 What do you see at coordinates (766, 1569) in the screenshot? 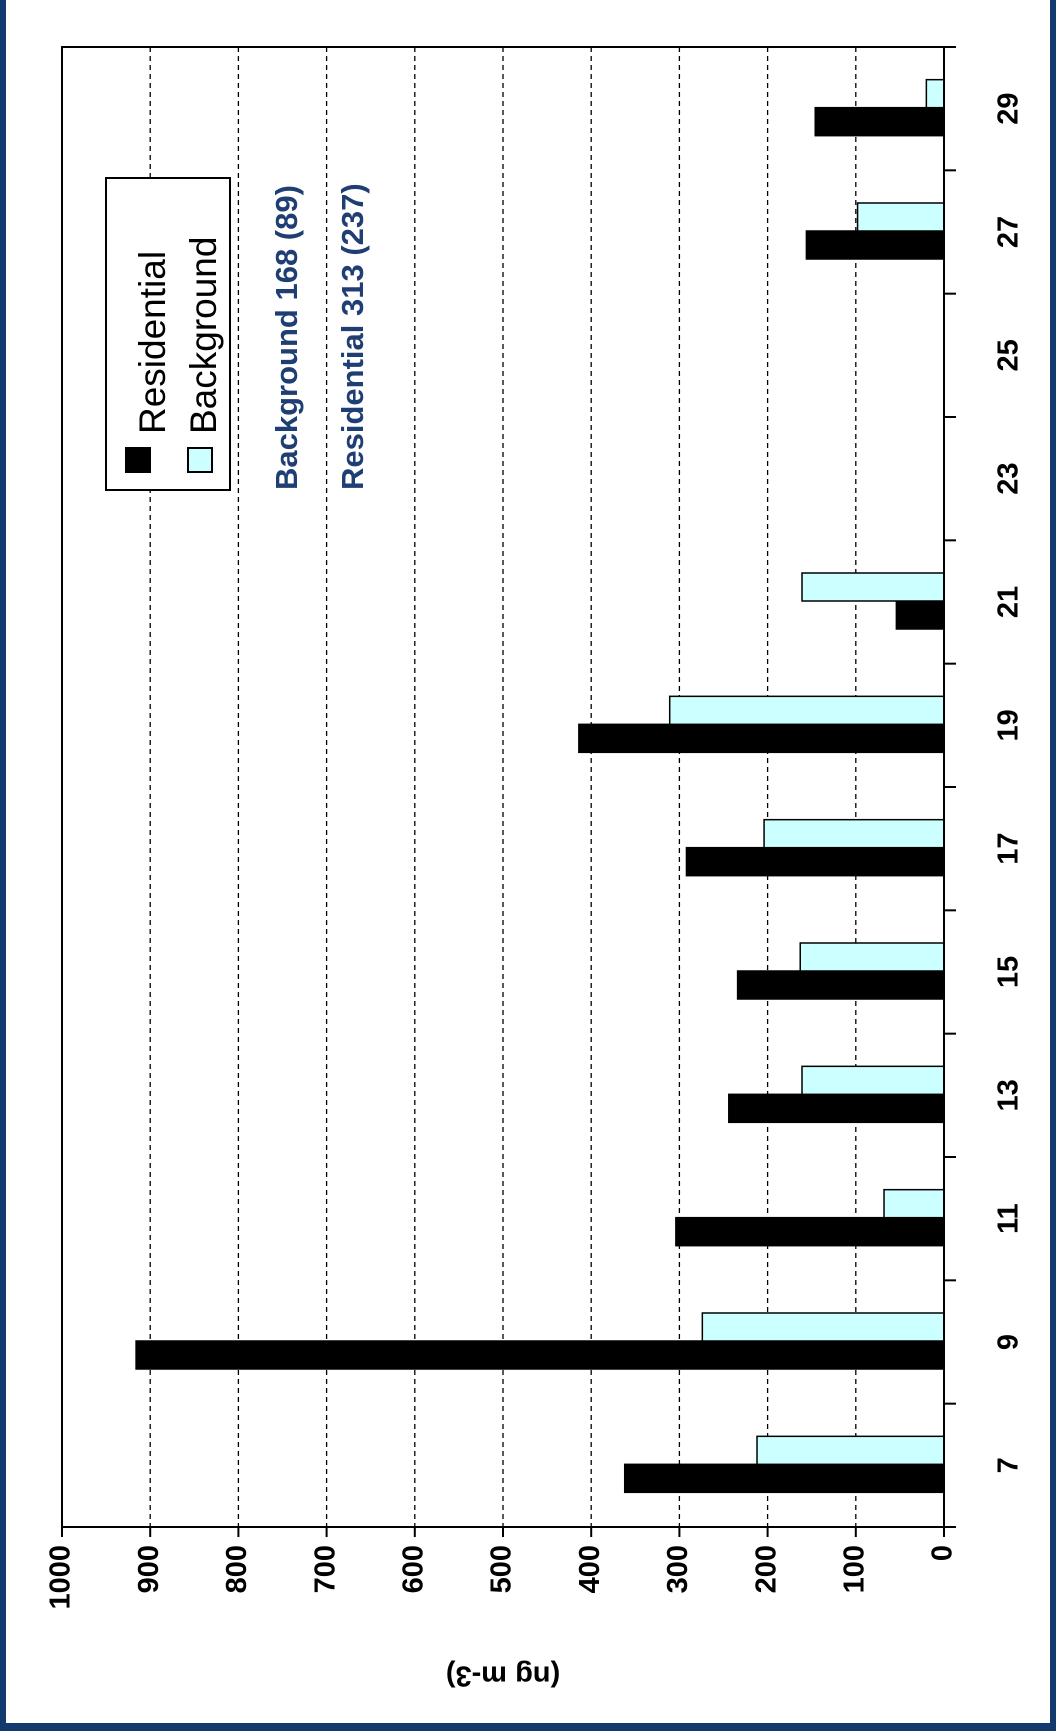
I see `value-tick-label: 200` at bounding box center [766, 1569].